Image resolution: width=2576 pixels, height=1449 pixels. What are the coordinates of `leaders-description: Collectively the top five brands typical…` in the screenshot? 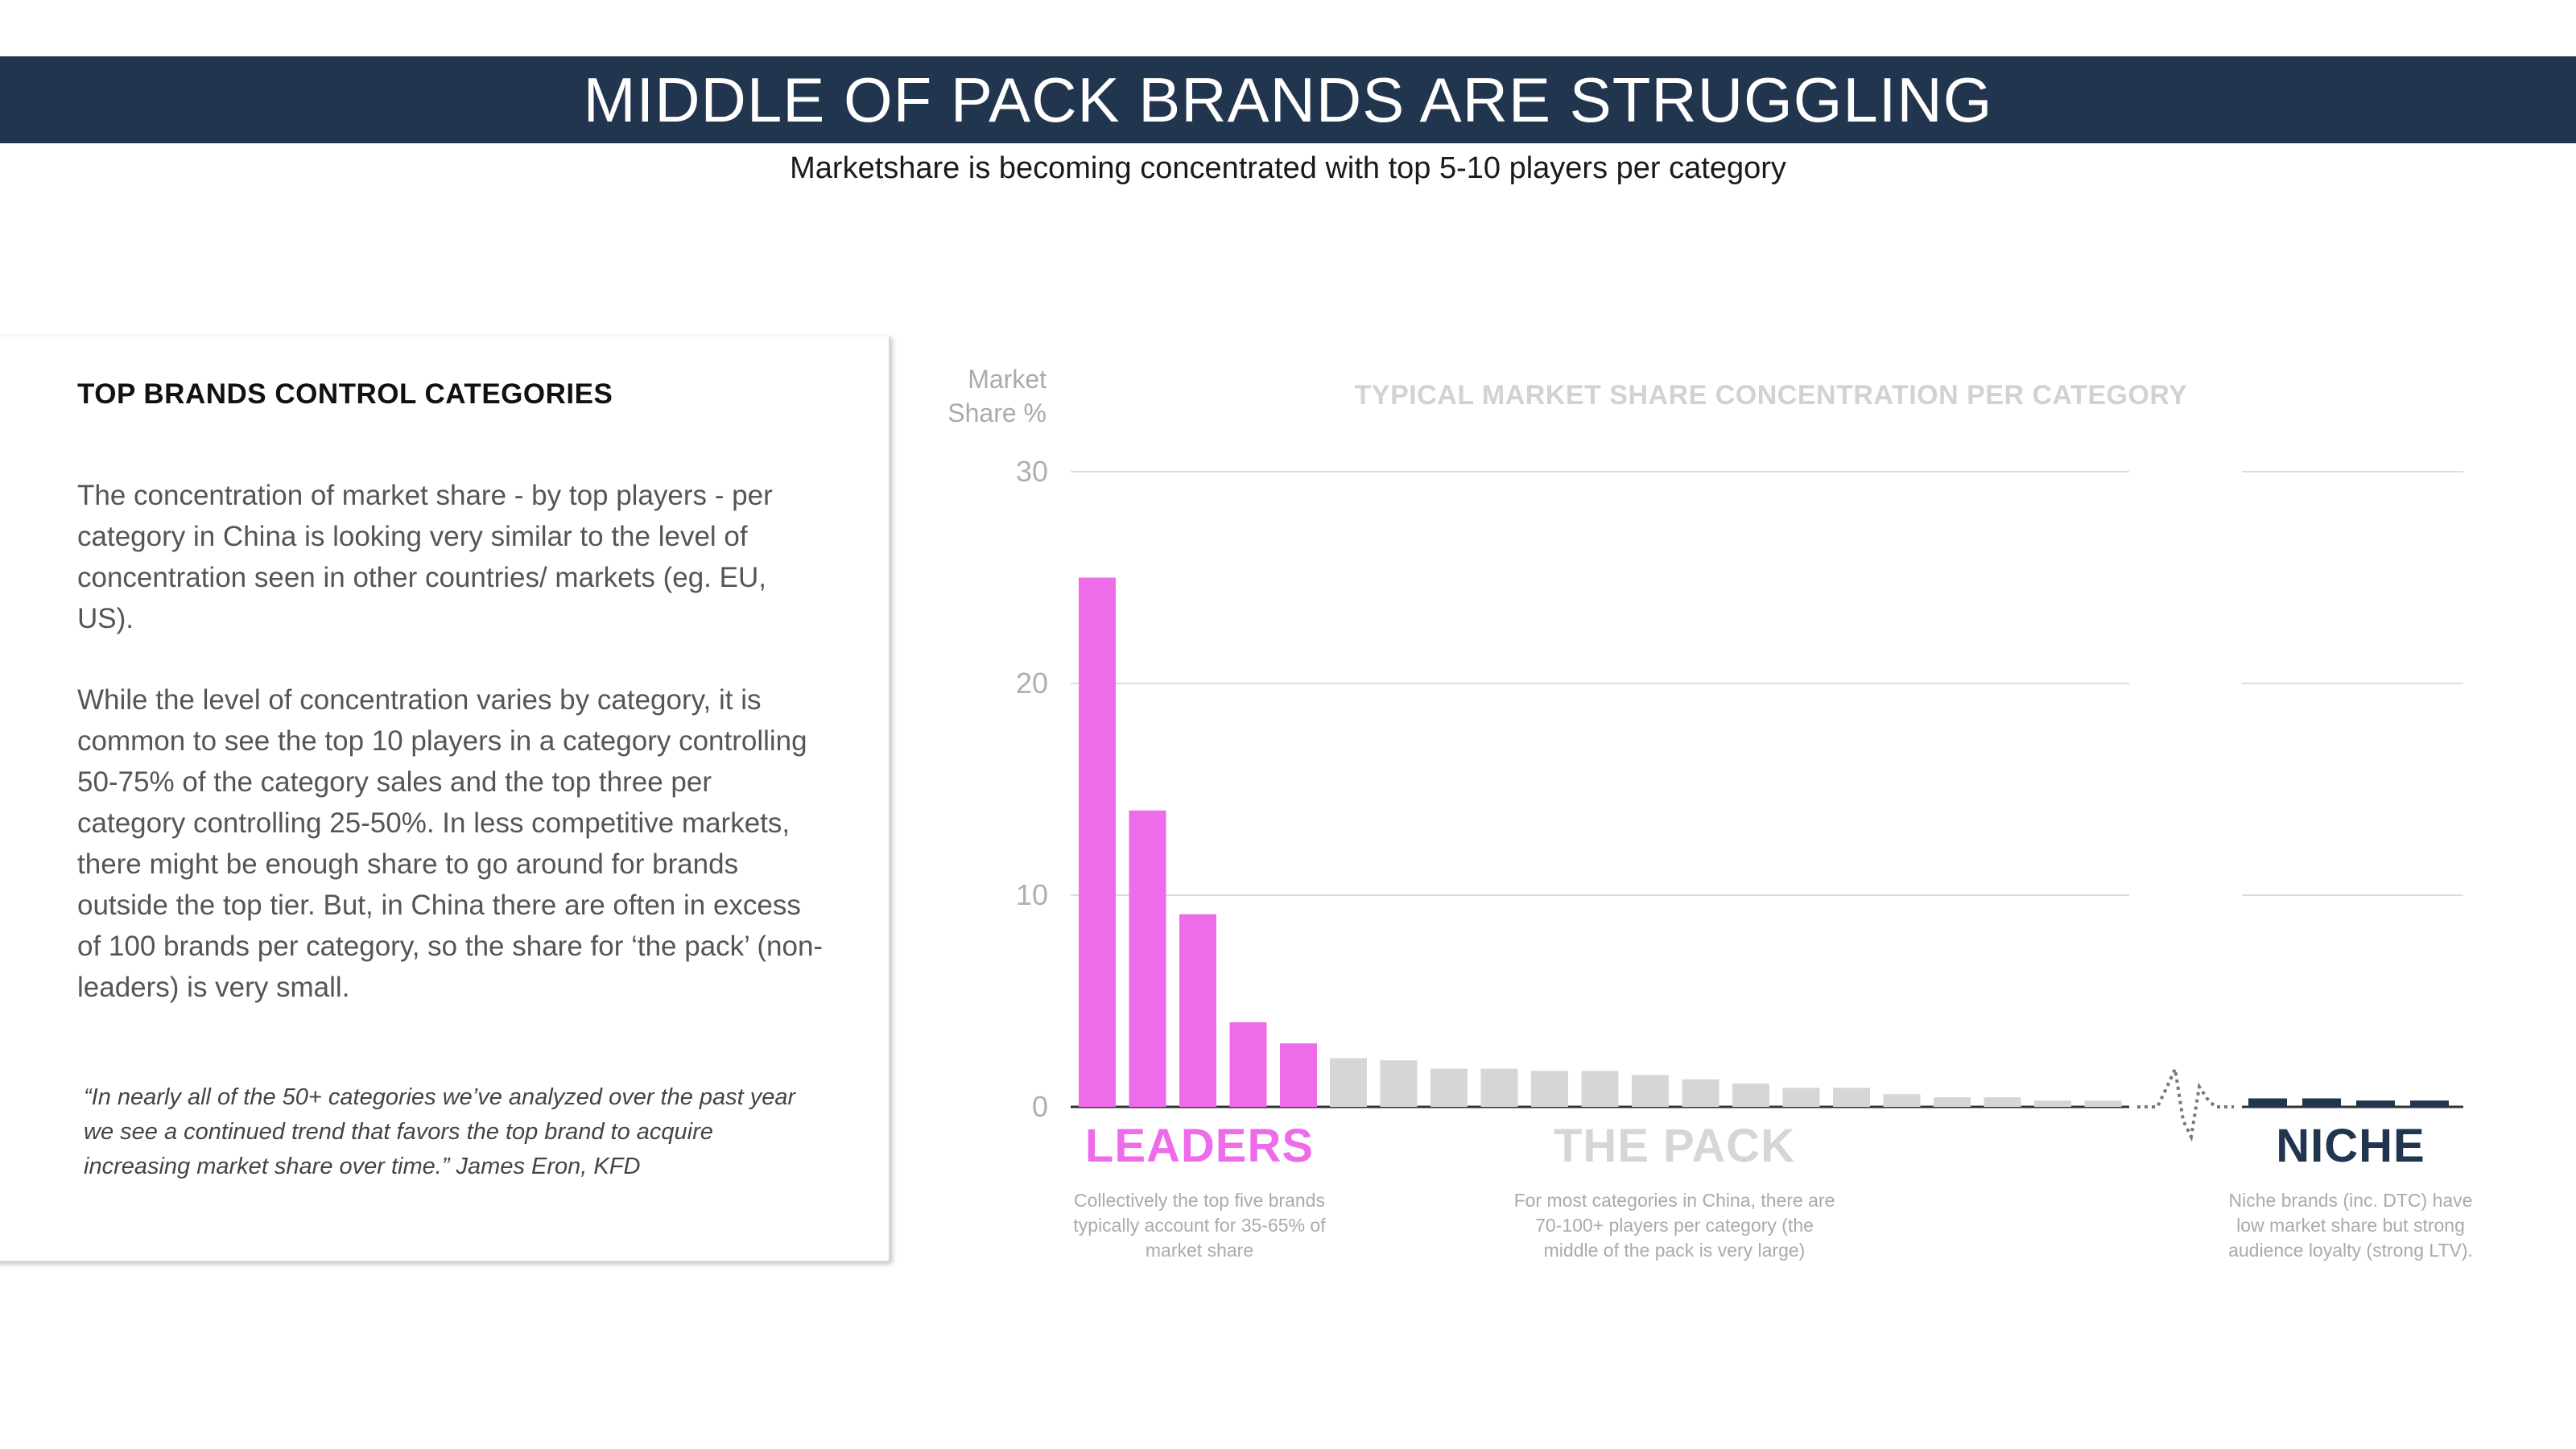 It's located at (1199, 1225).